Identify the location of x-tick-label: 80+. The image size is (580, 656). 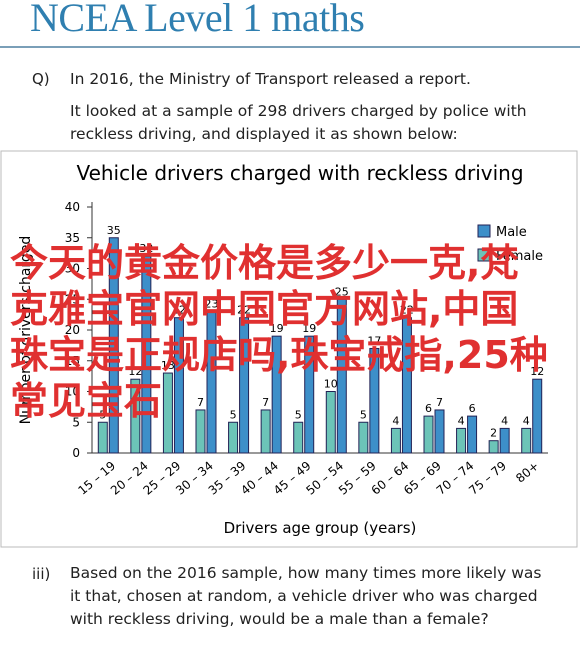
(527, 472).